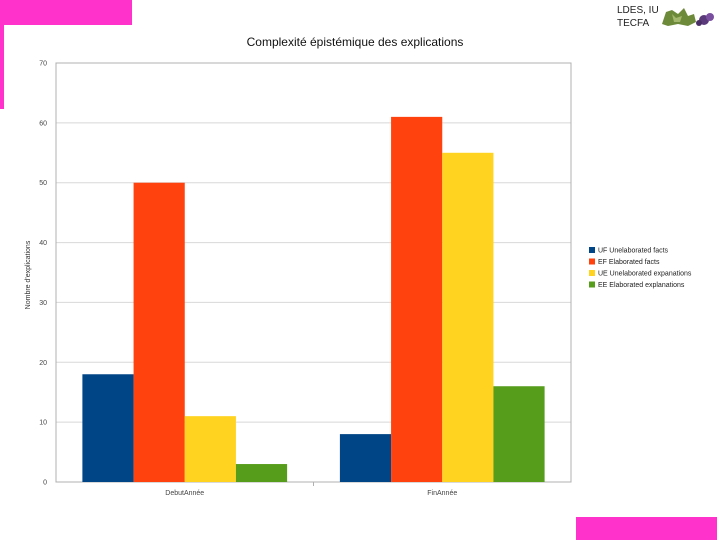 The width and height of the screenshot is (720, 540). What do you see at coordinates (365, 458) in the screenshot?
I see `bar-FinAnnée-UF` at bounding box center [365, 458].